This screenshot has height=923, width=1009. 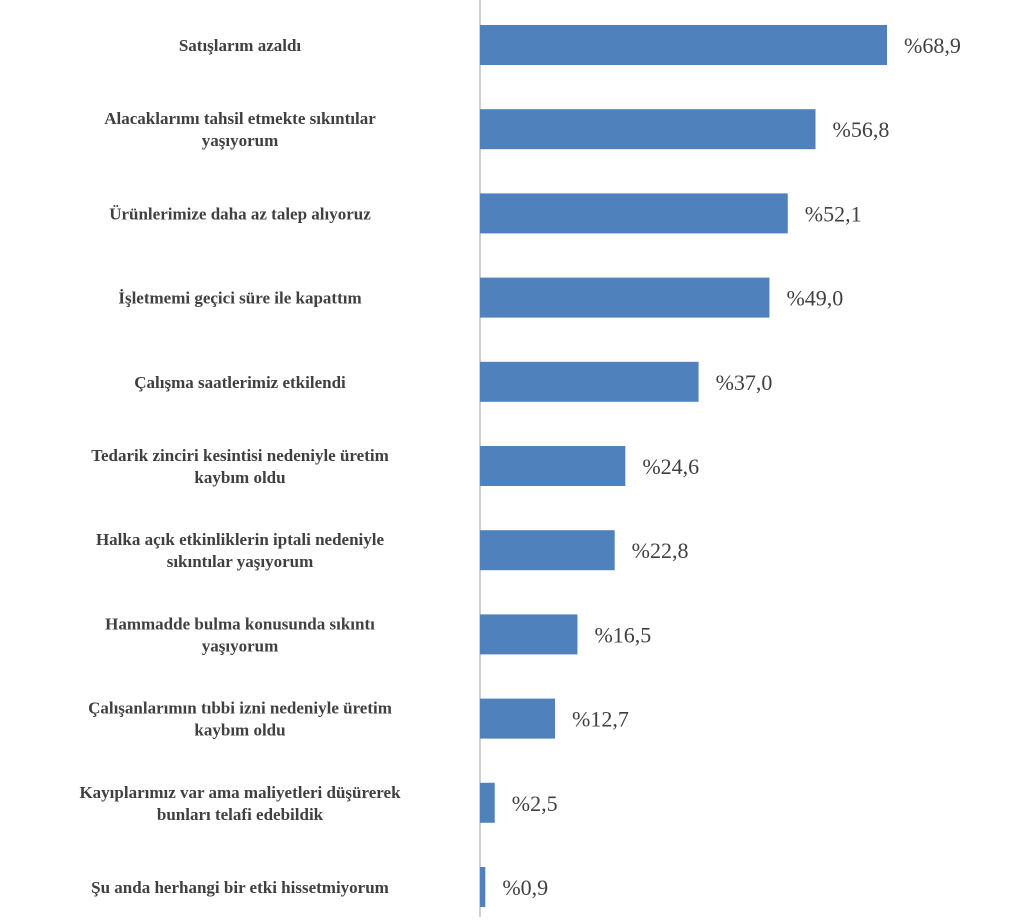 I want to click on data-label: %12,7, so click(x=600, y=719).